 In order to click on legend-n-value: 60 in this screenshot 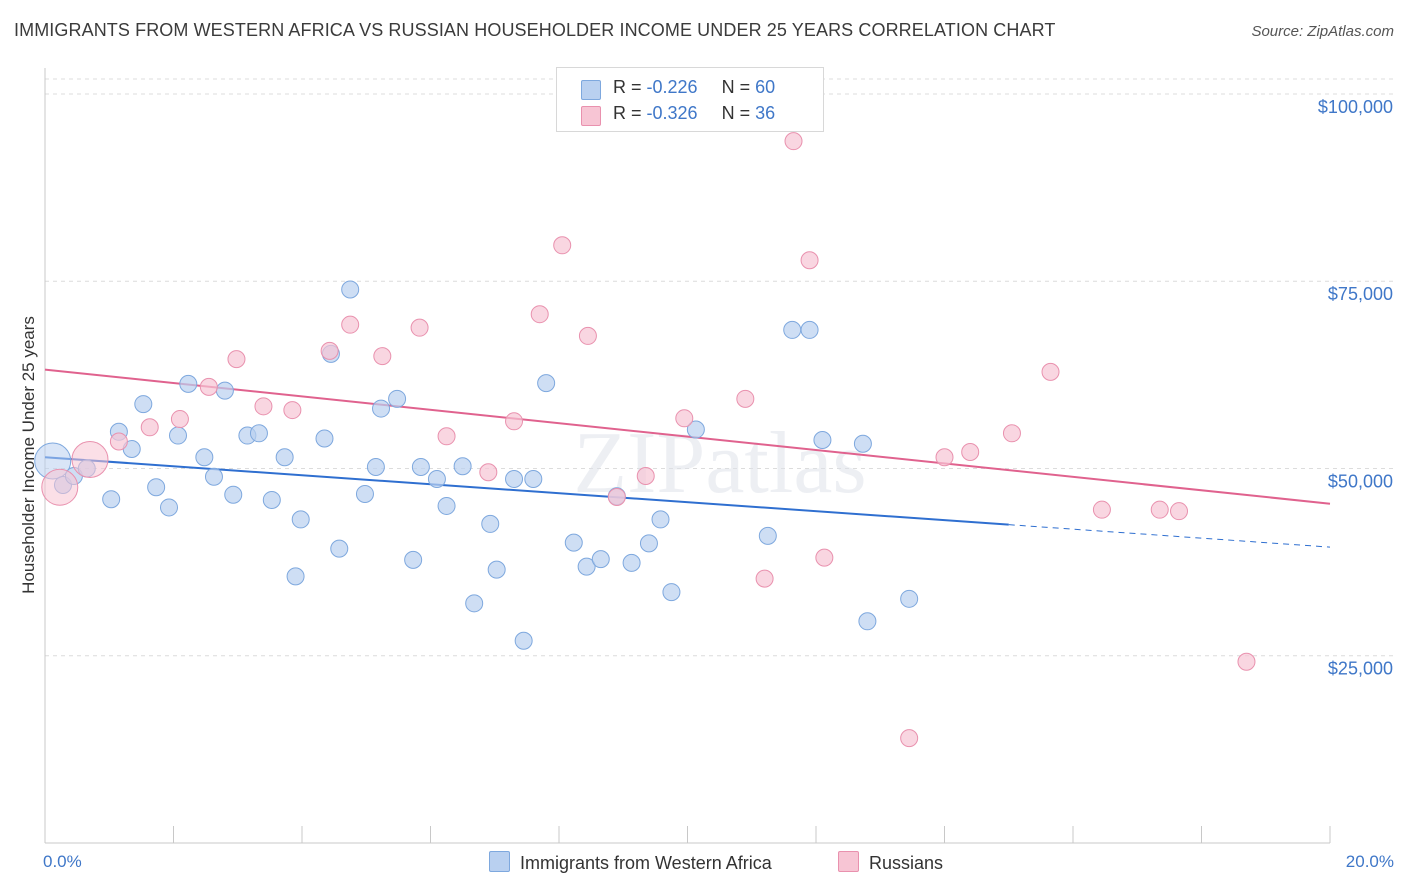, I will do `click(765, 87)`.